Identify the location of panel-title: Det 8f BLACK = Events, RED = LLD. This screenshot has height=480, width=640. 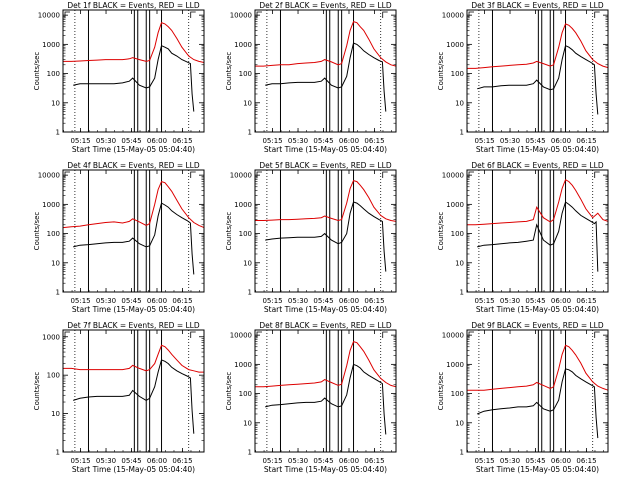
(325, 325).